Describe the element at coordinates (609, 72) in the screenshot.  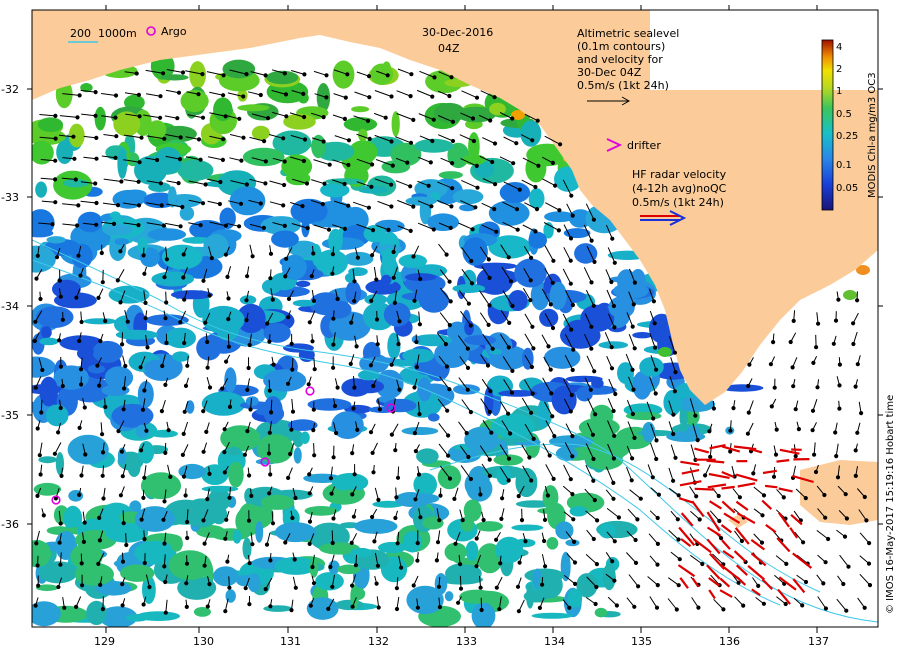
I see `altimetry-legend-line: 30-Dec 04Z` at that location.